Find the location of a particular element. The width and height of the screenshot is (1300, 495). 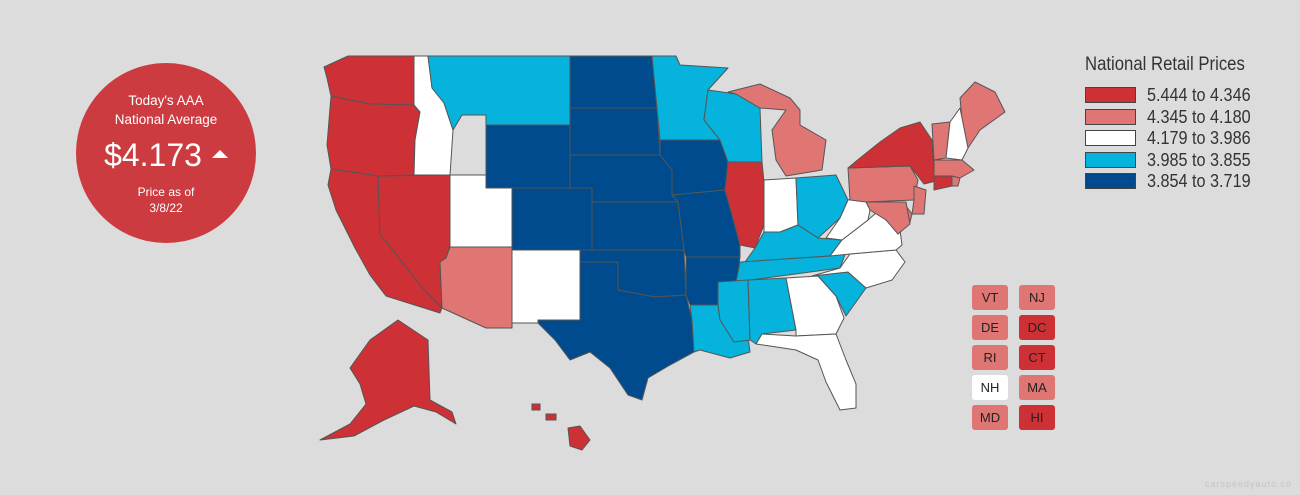

state-new-jersey is located at coordinates (919, 200).